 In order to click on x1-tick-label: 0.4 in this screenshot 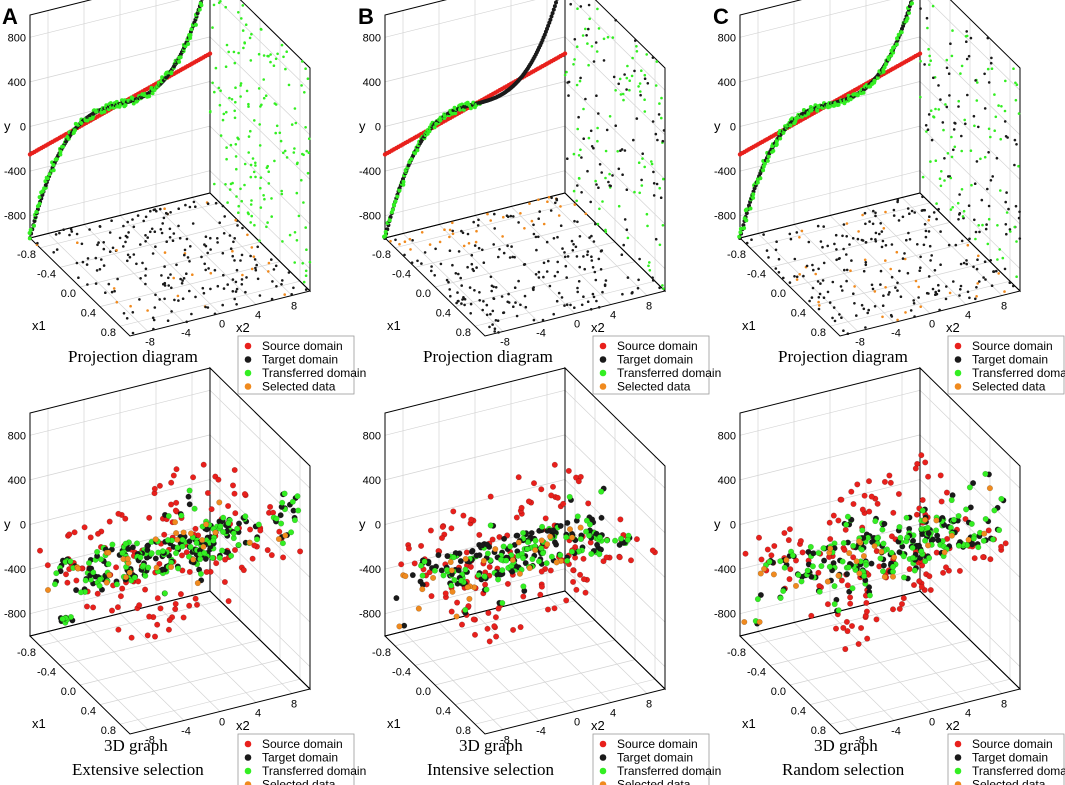, I will do `click(443, 712)`.